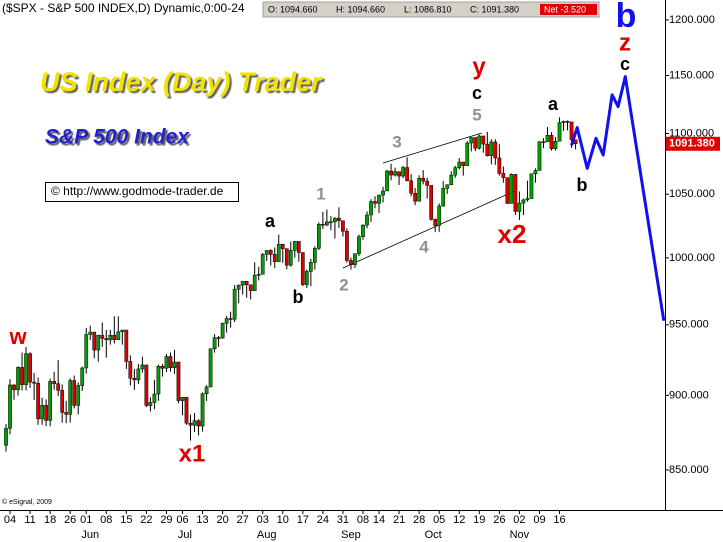 Image resolution: width=723 pixels, height=542 pixels. I want to click on wave-label: 4, so click(424, 246).